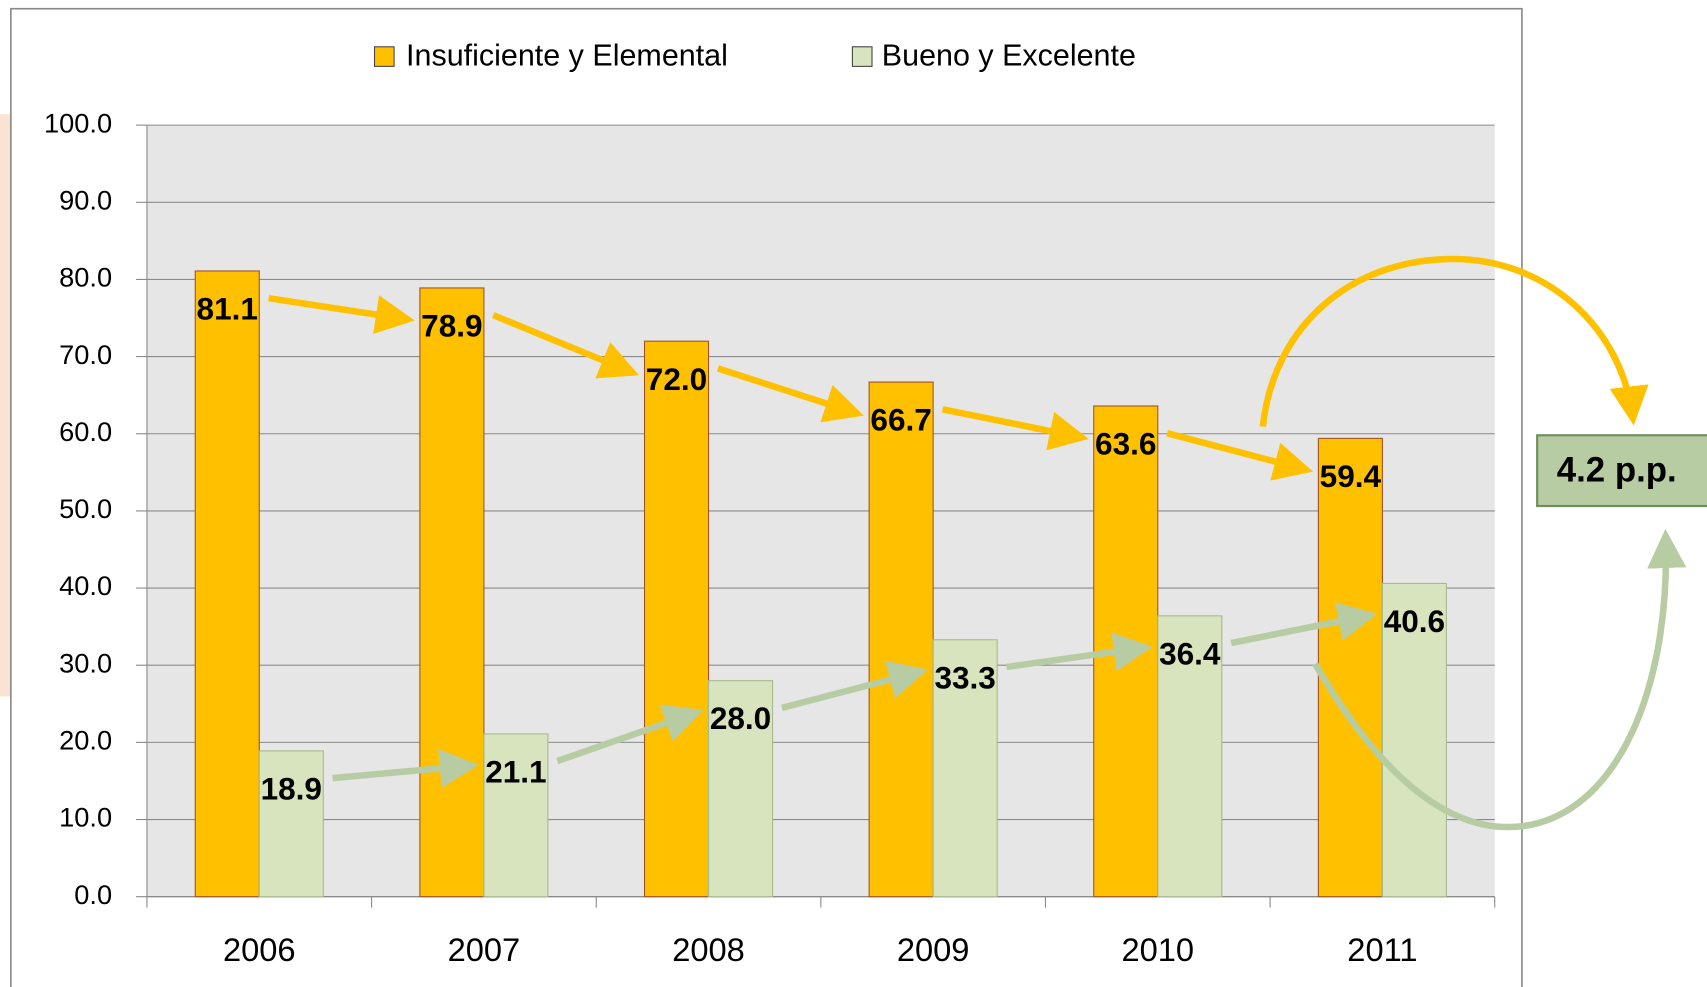  Describe the element at coordinates (85, 277) in the screenshot. I see `y-tick-label: 80.0` at that location.